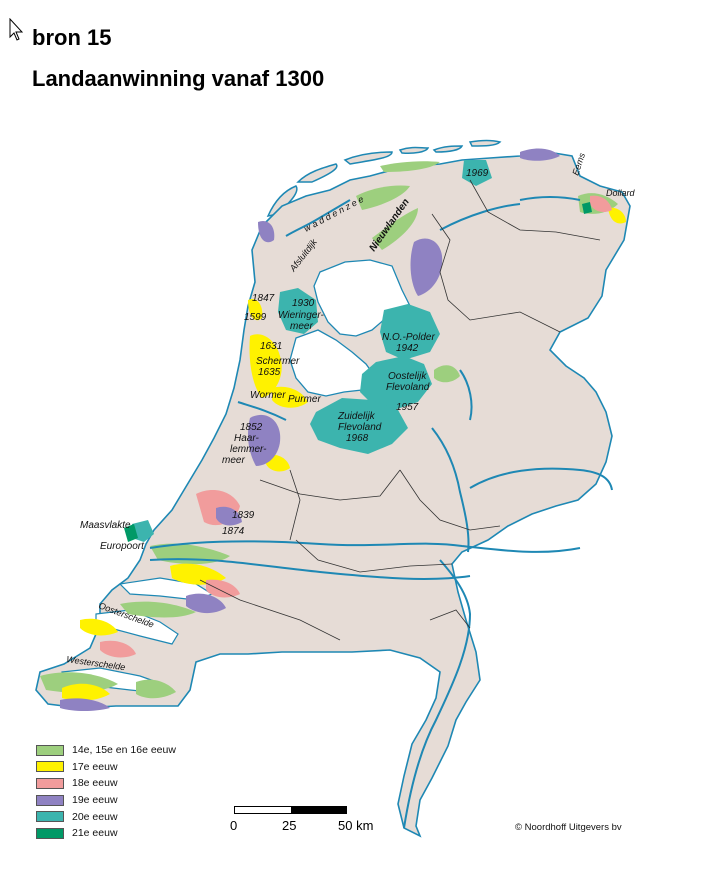 This screenshot has width=712, height=881. What do you see at coordinates (357, 438) in the screenshot?
I see `label-zuid-year: 1968` at bounding box center [357, 438].